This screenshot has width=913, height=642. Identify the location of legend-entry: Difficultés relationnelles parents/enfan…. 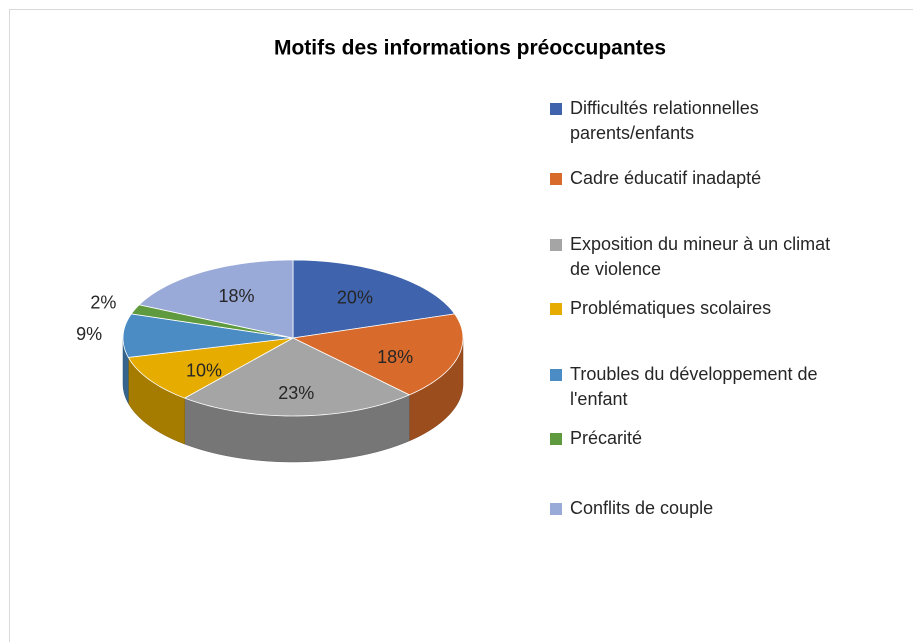
(700, 121).